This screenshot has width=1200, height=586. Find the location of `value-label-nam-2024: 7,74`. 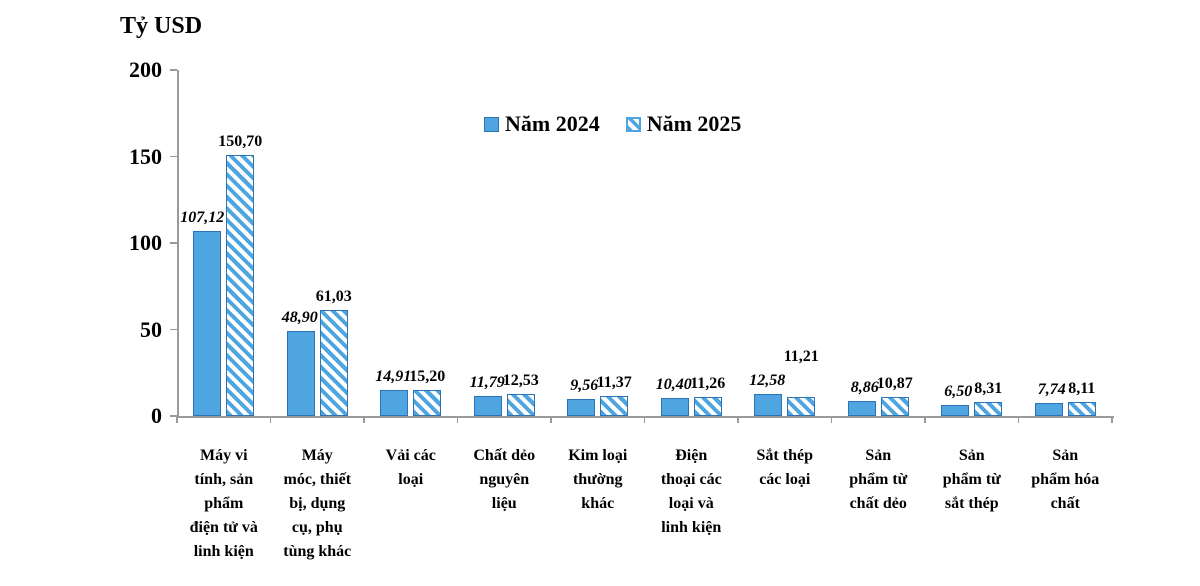

value-label-nam-2024: 7,74 is located at coordinates (1051, 389).